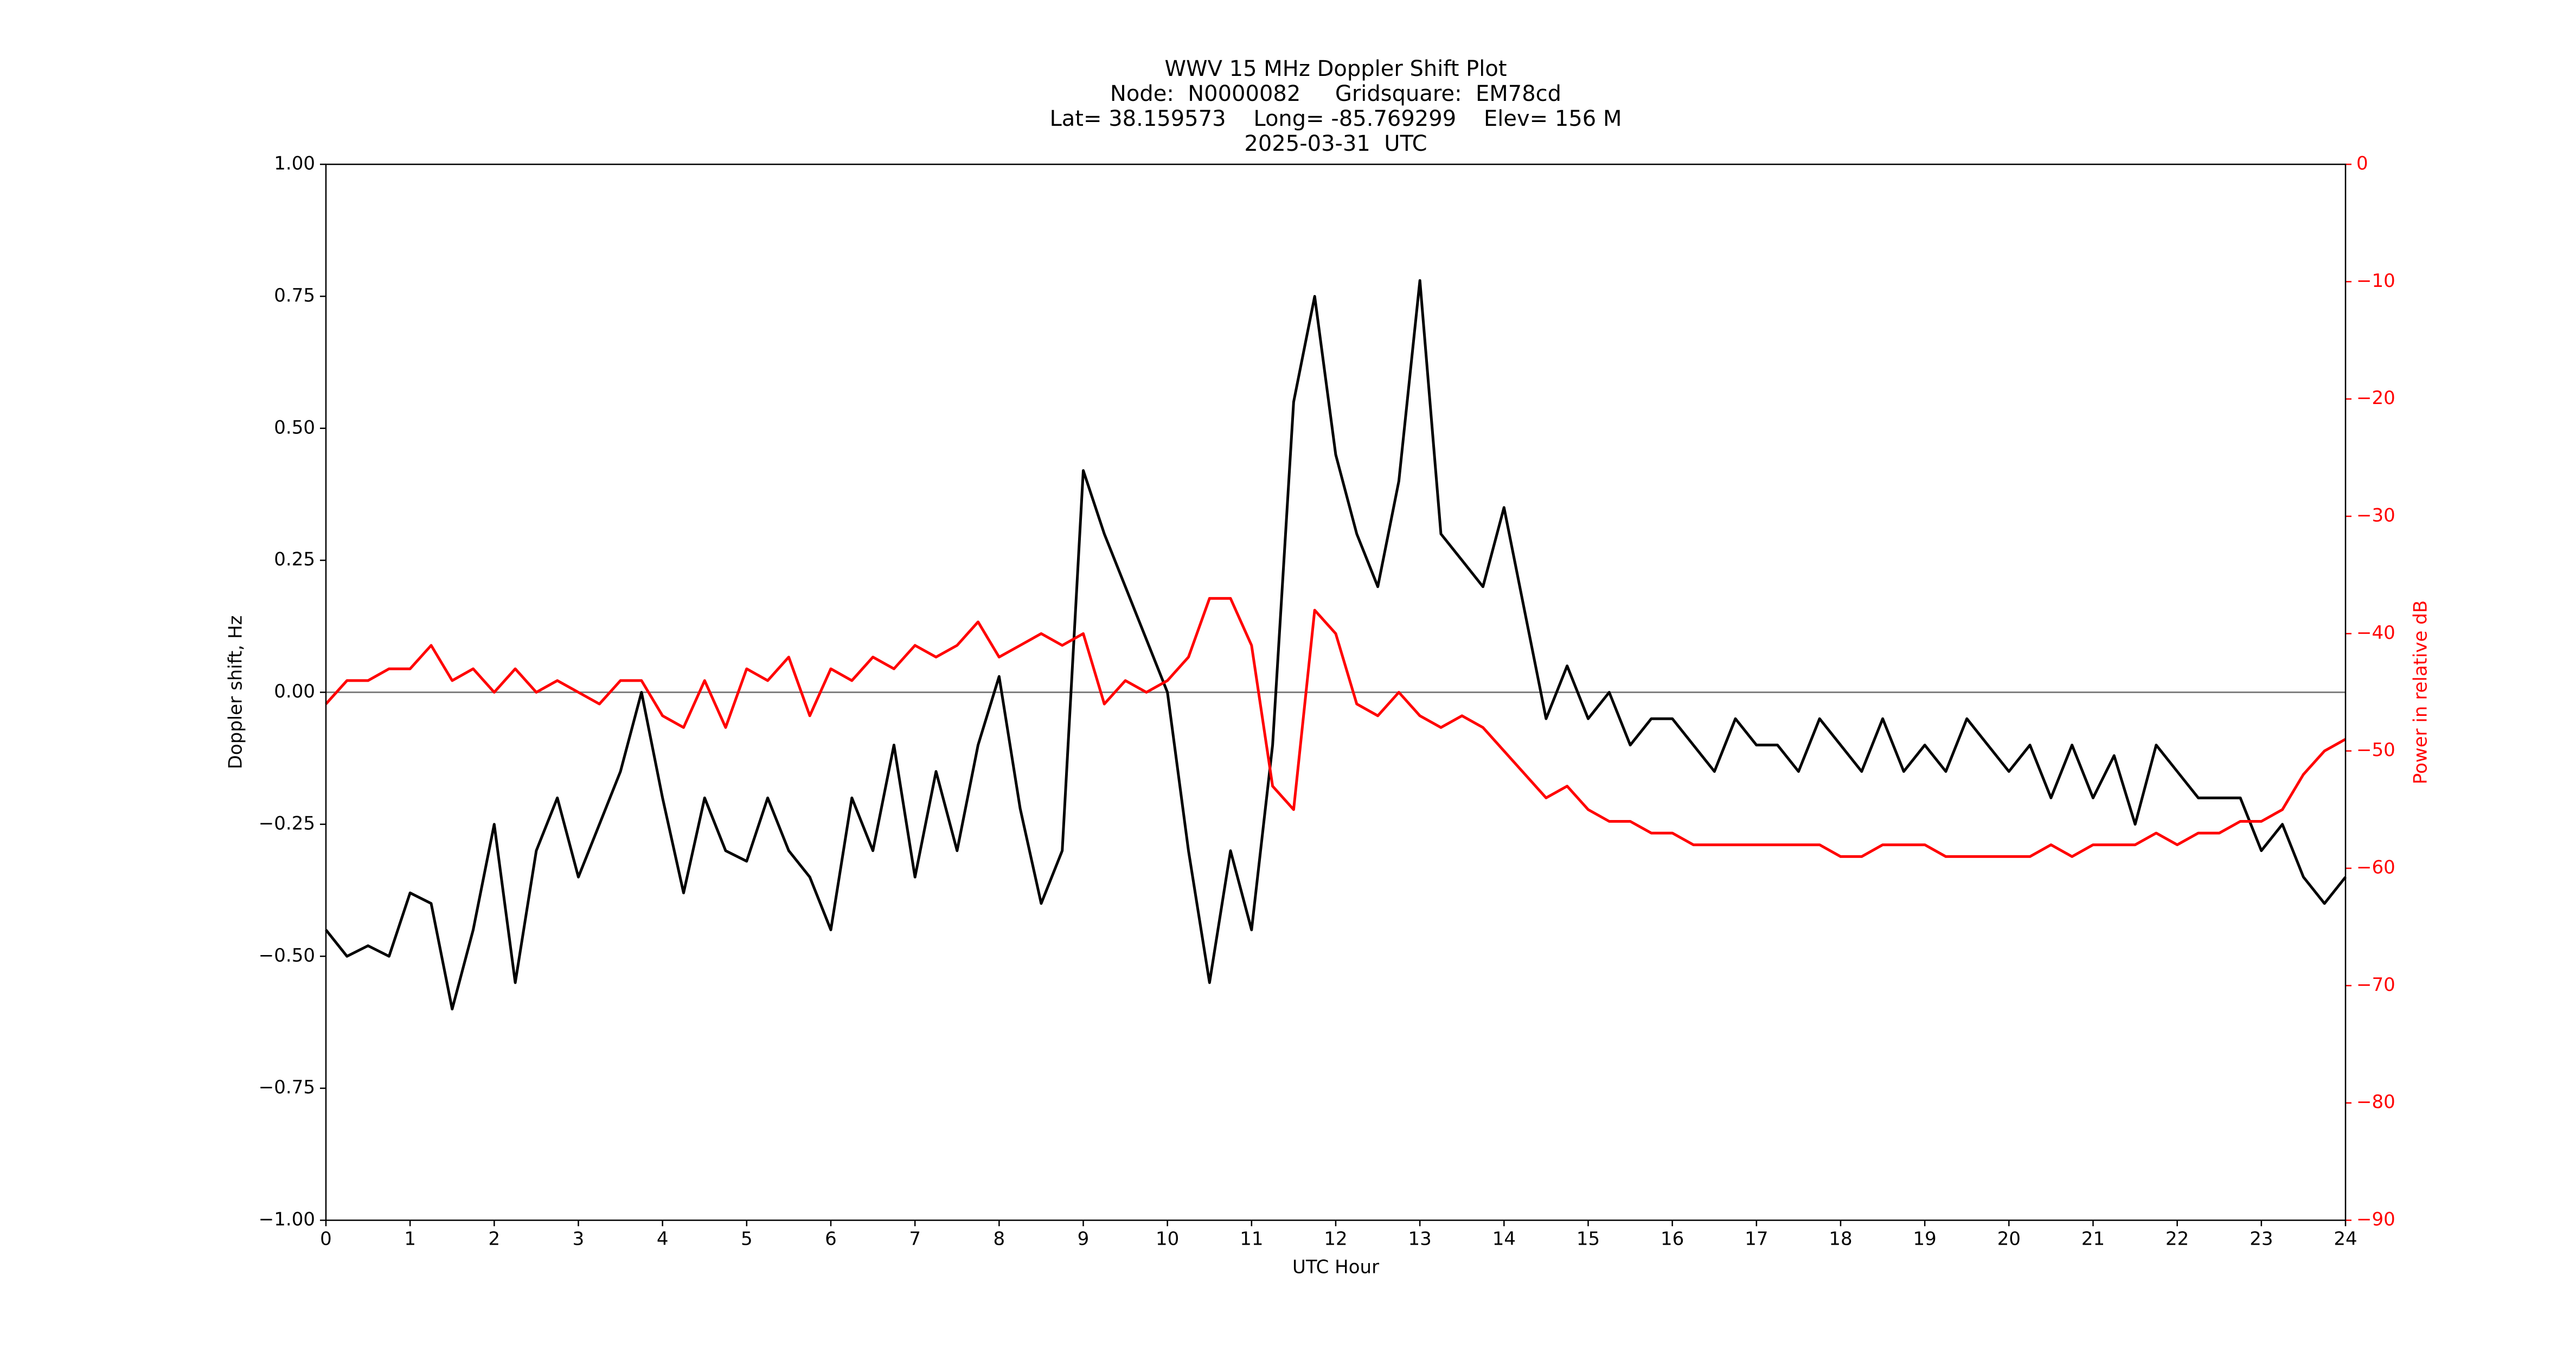 This screenshot has height=1358, width=2576. I want to click on x-tick-label: 22, so click(2177, 1239).